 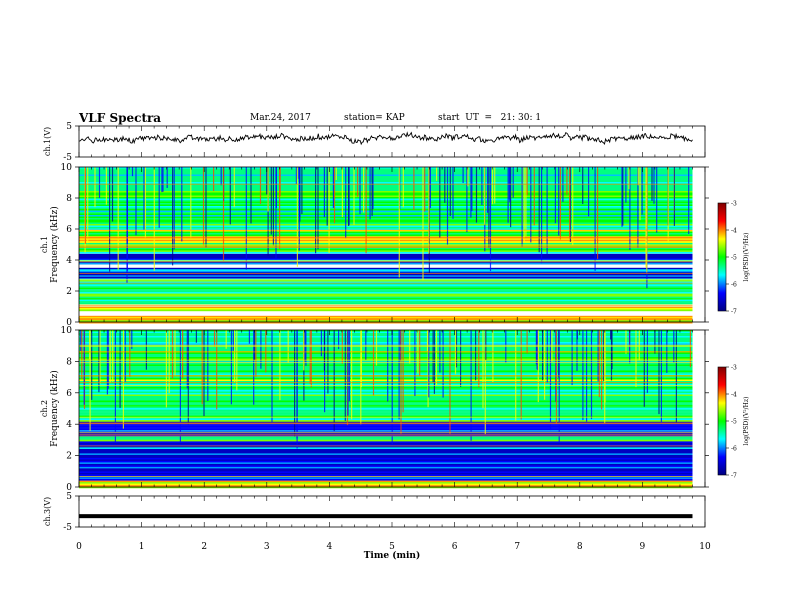 What do you see at coordinates (69, 362) in the screenshot?
I see `y-tick-label: 8` at bounding box center [69, 362].